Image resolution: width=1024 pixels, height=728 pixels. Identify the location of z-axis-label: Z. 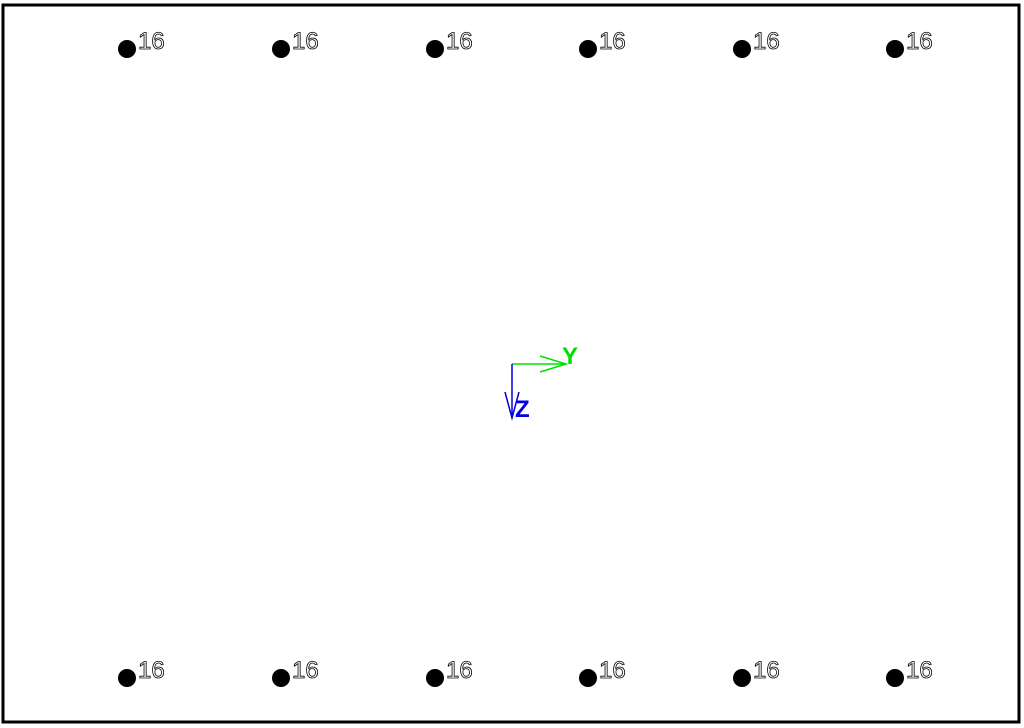
(522, 409).